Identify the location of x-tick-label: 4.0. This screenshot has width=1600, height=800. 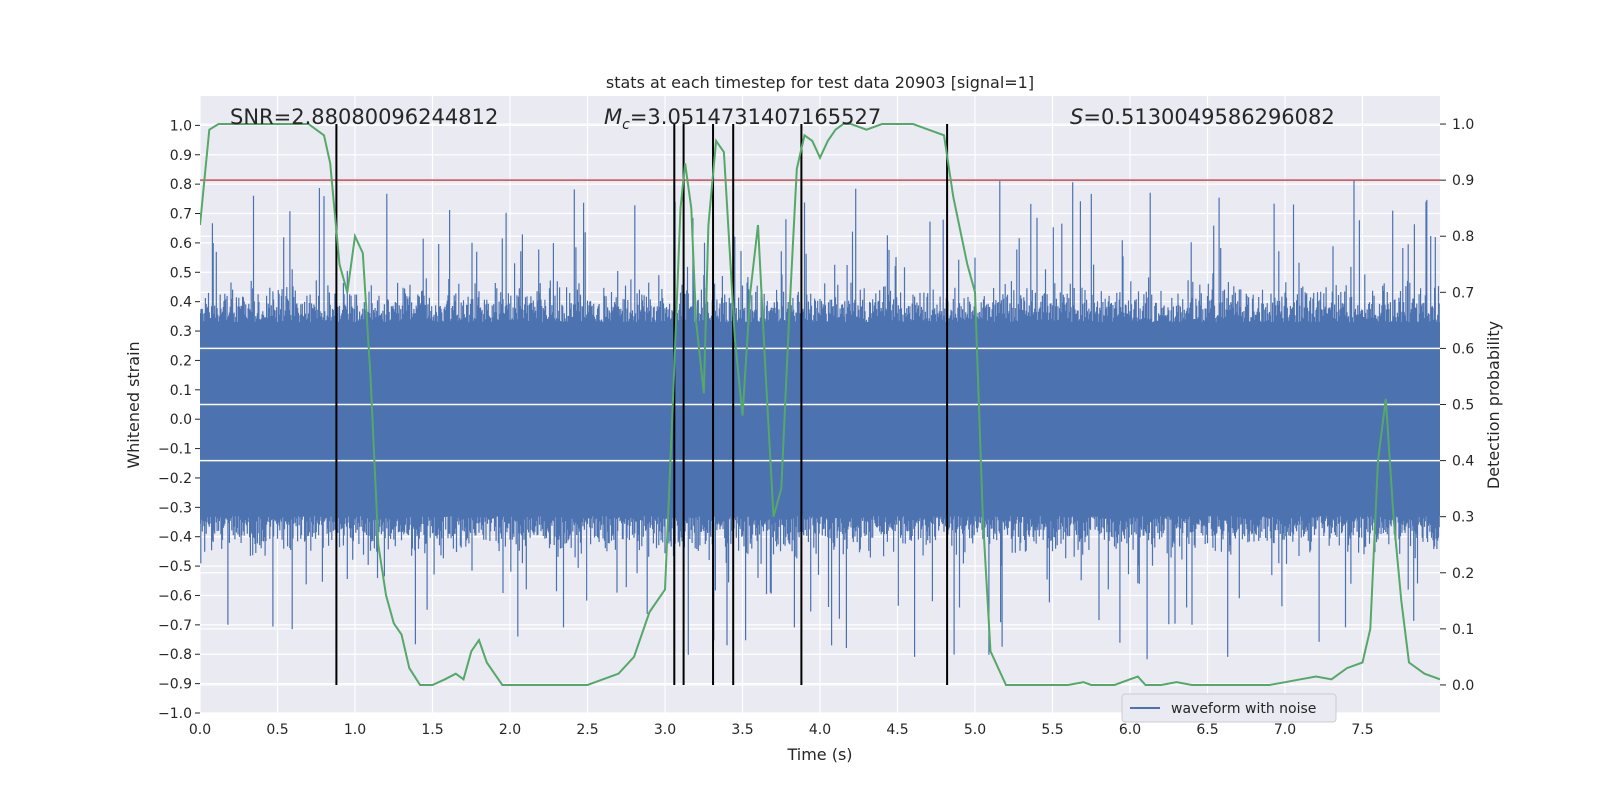
(820, 730).